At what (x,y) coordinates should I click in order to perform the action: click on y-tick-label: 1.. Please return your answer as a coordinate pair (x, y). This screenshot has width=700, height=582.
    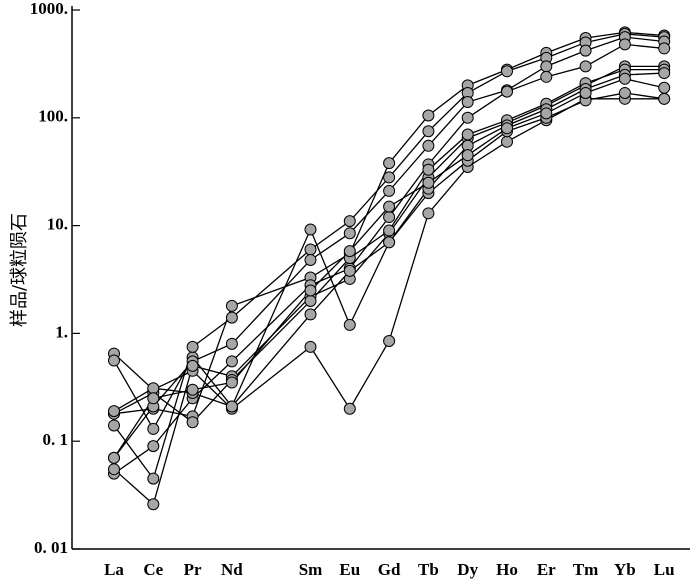
    Looking at the image, I should click on (61, 331).